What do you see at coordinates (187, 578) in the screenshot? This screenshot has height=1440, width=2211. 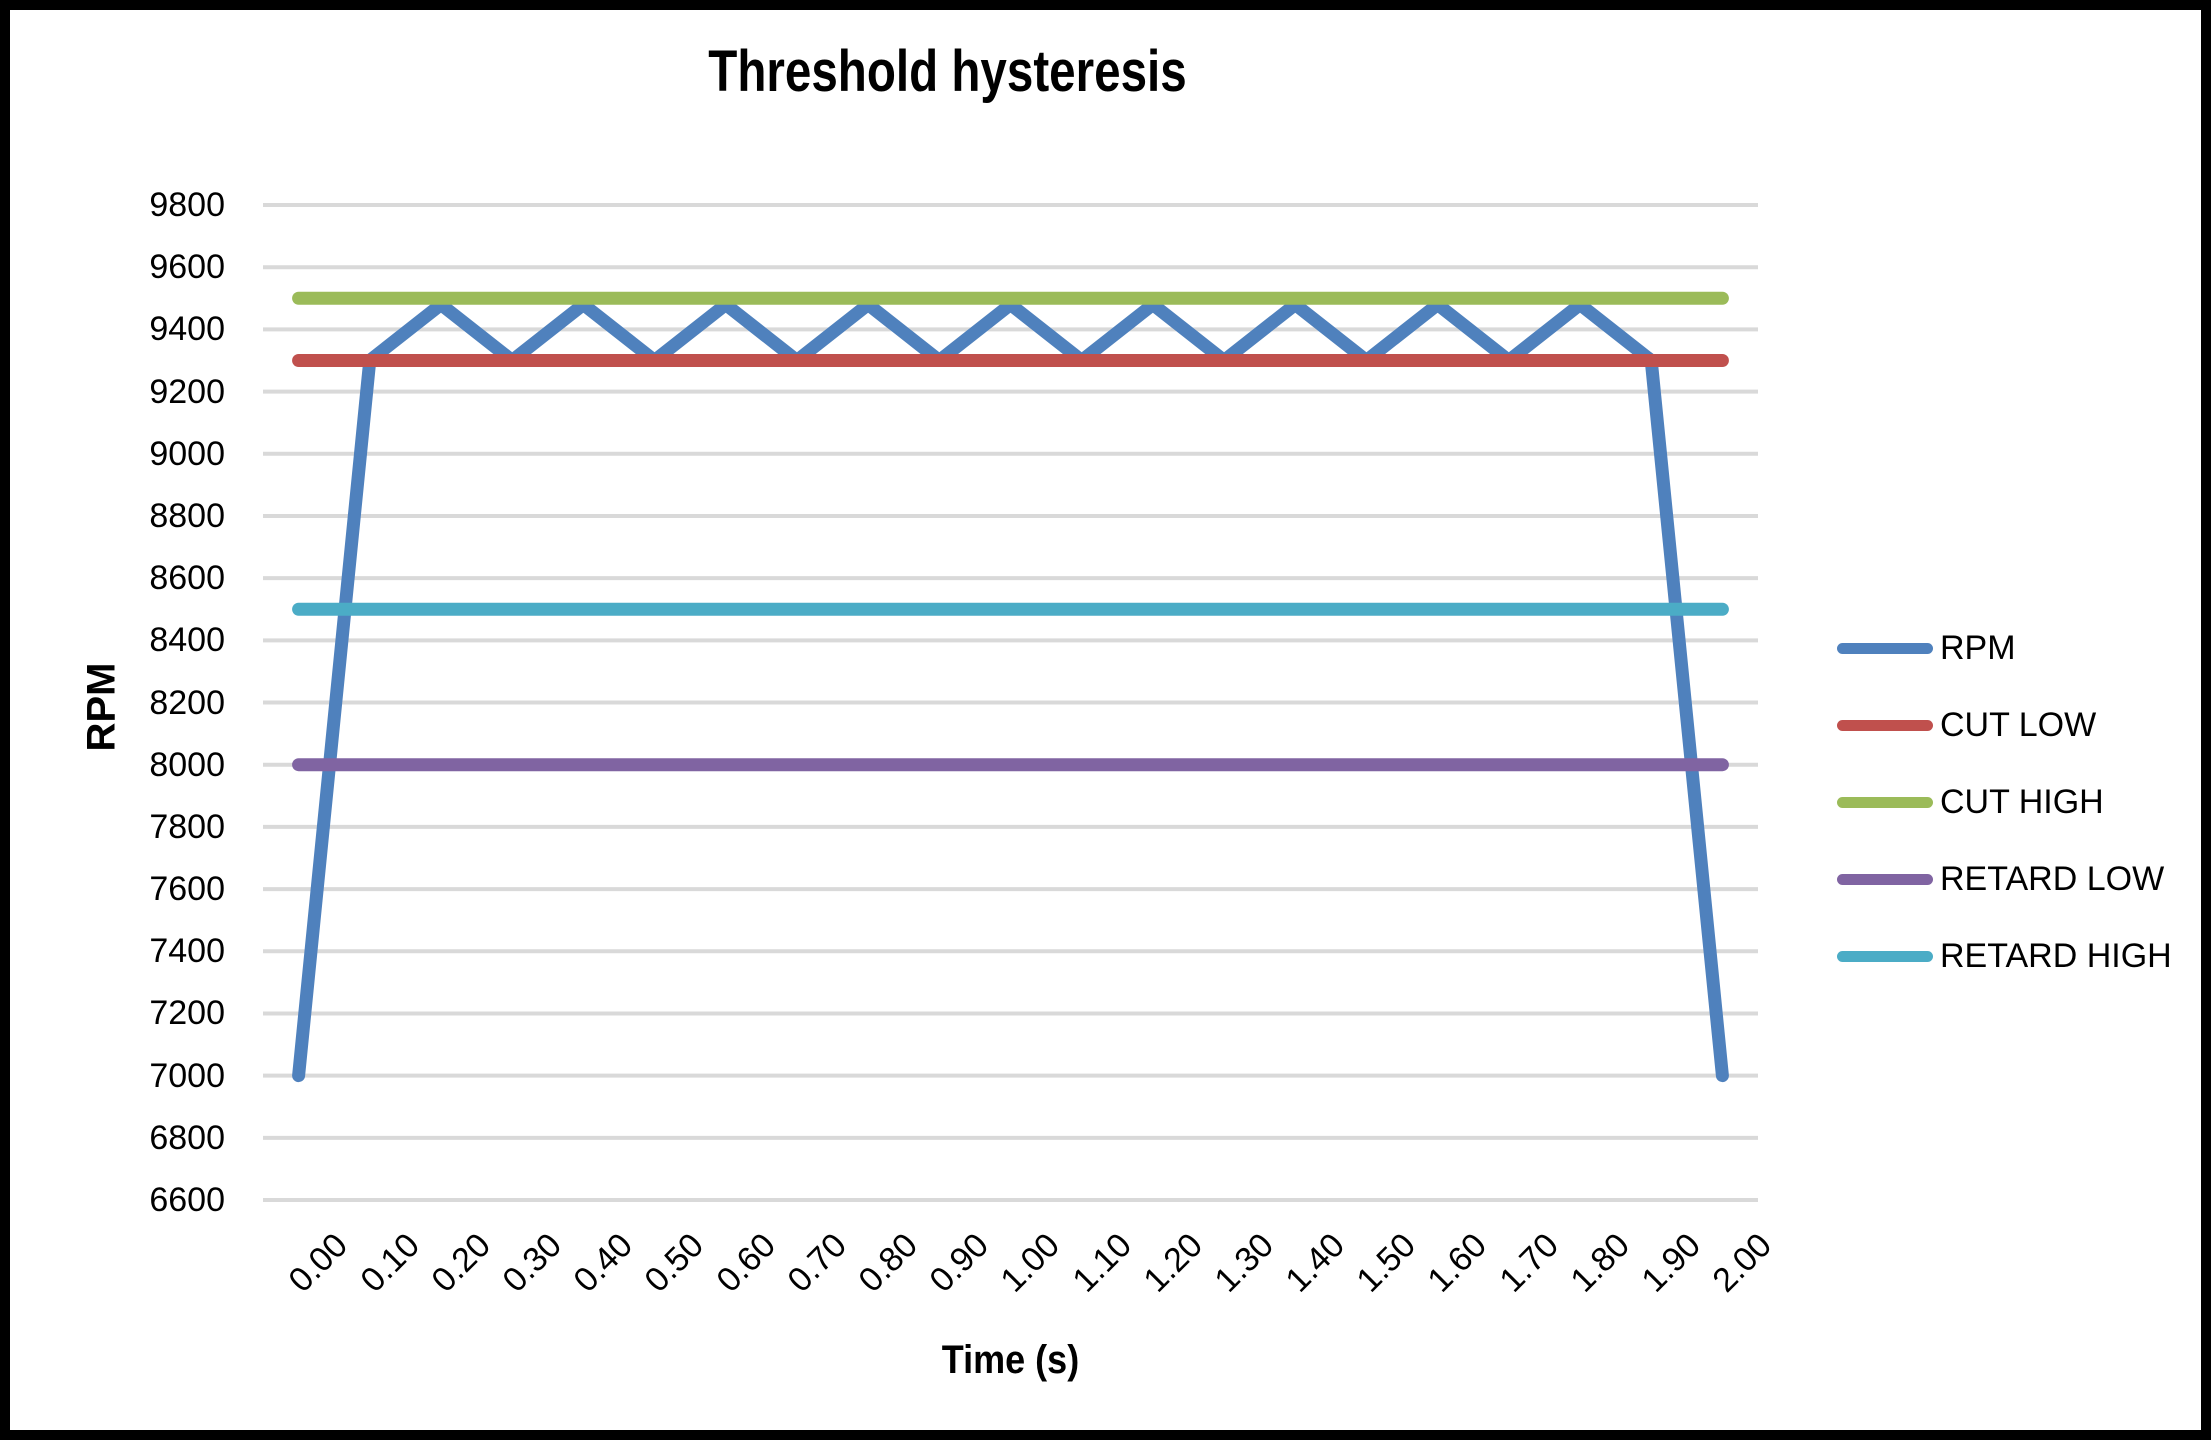 I see `y-tick-label: 8600` at bounding box center [187, 578].